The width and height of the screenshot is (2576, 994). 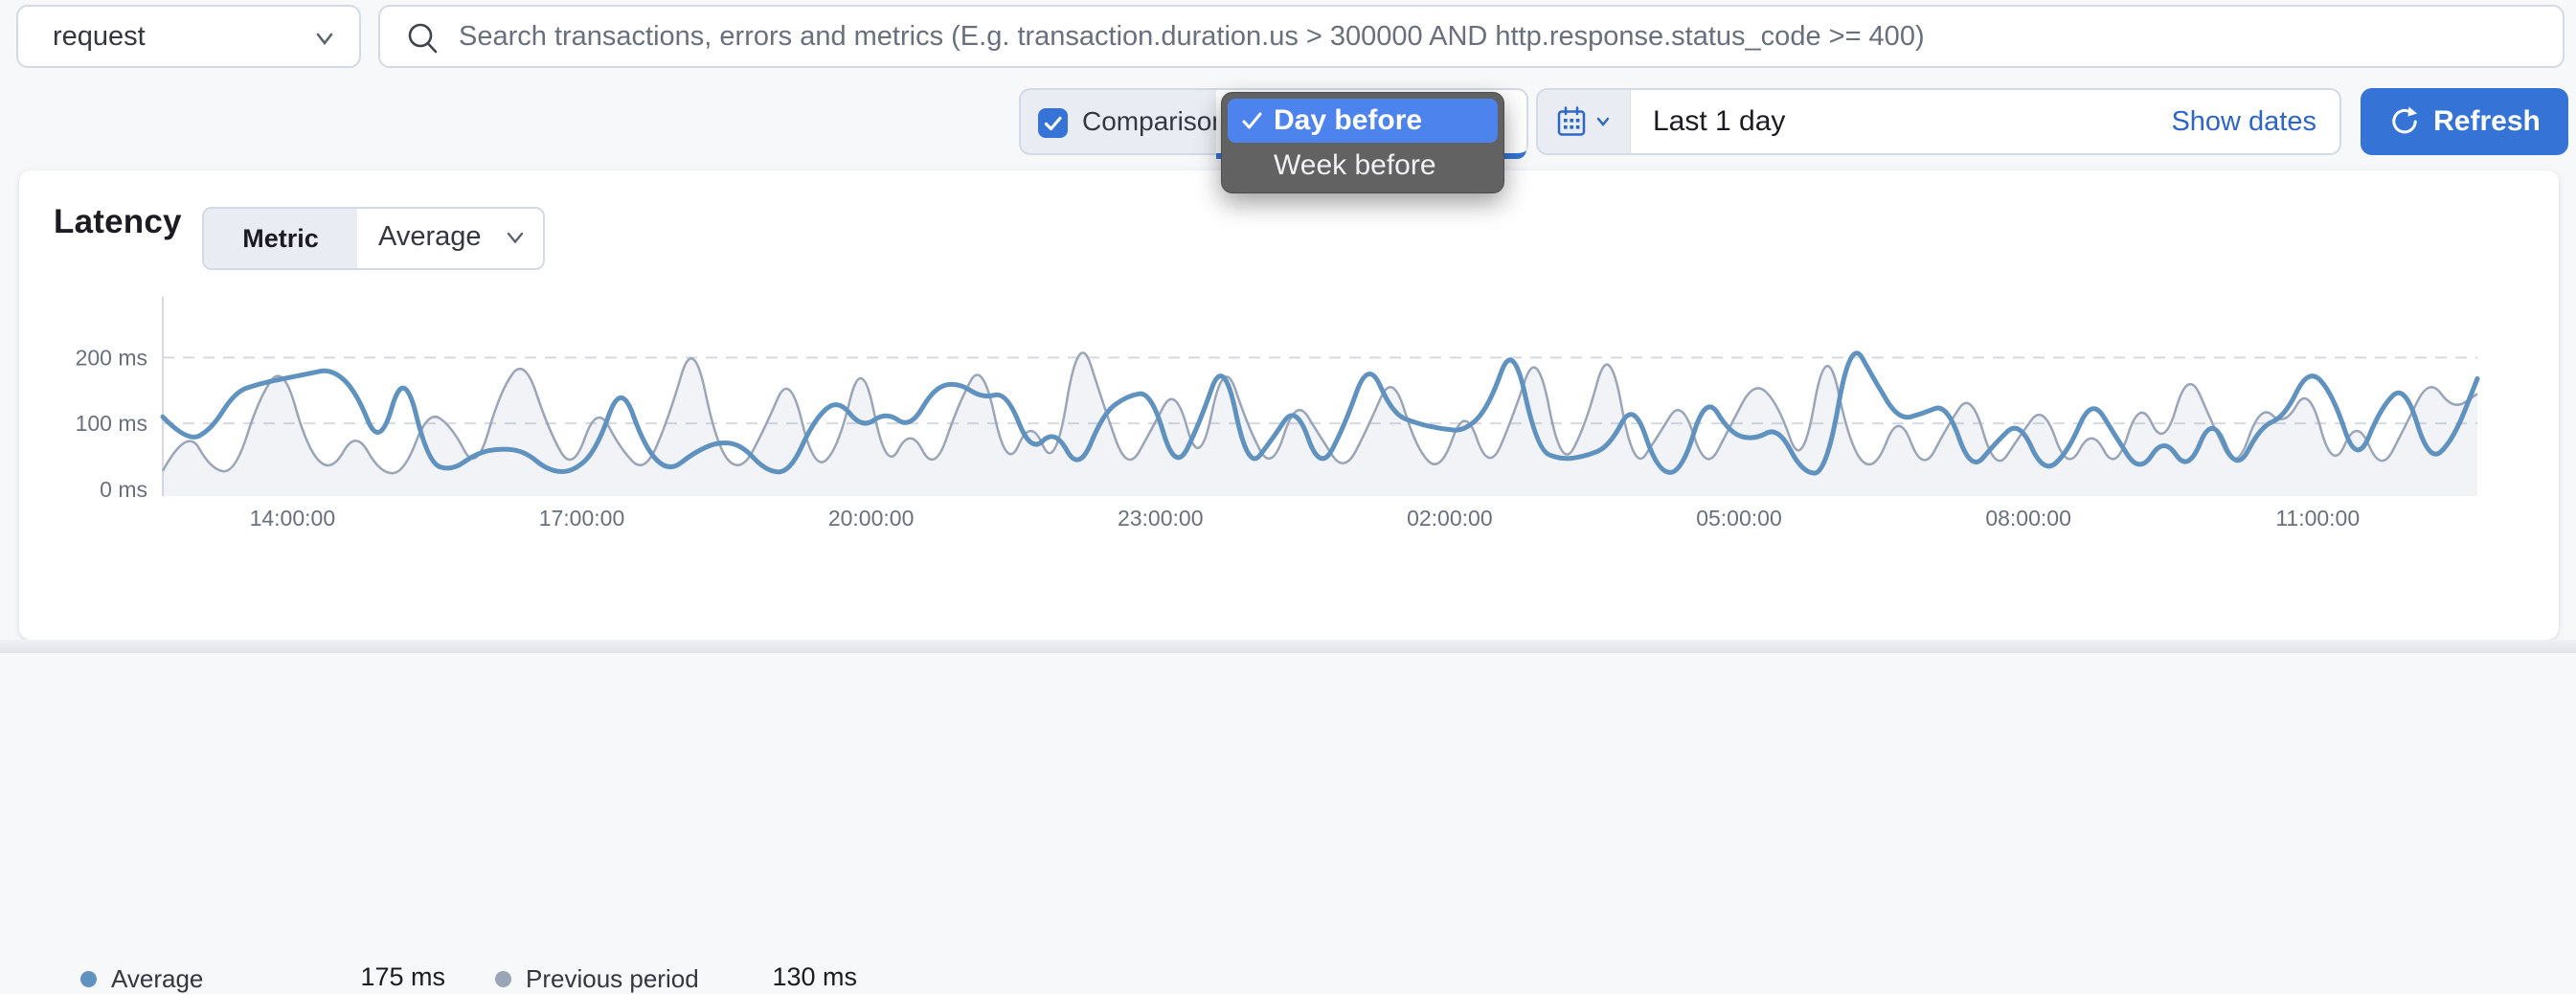 What do you see at coordinates (1571, 121) in the screenshot?
I see `calendar-icon` at bounding box center [1571, 121].